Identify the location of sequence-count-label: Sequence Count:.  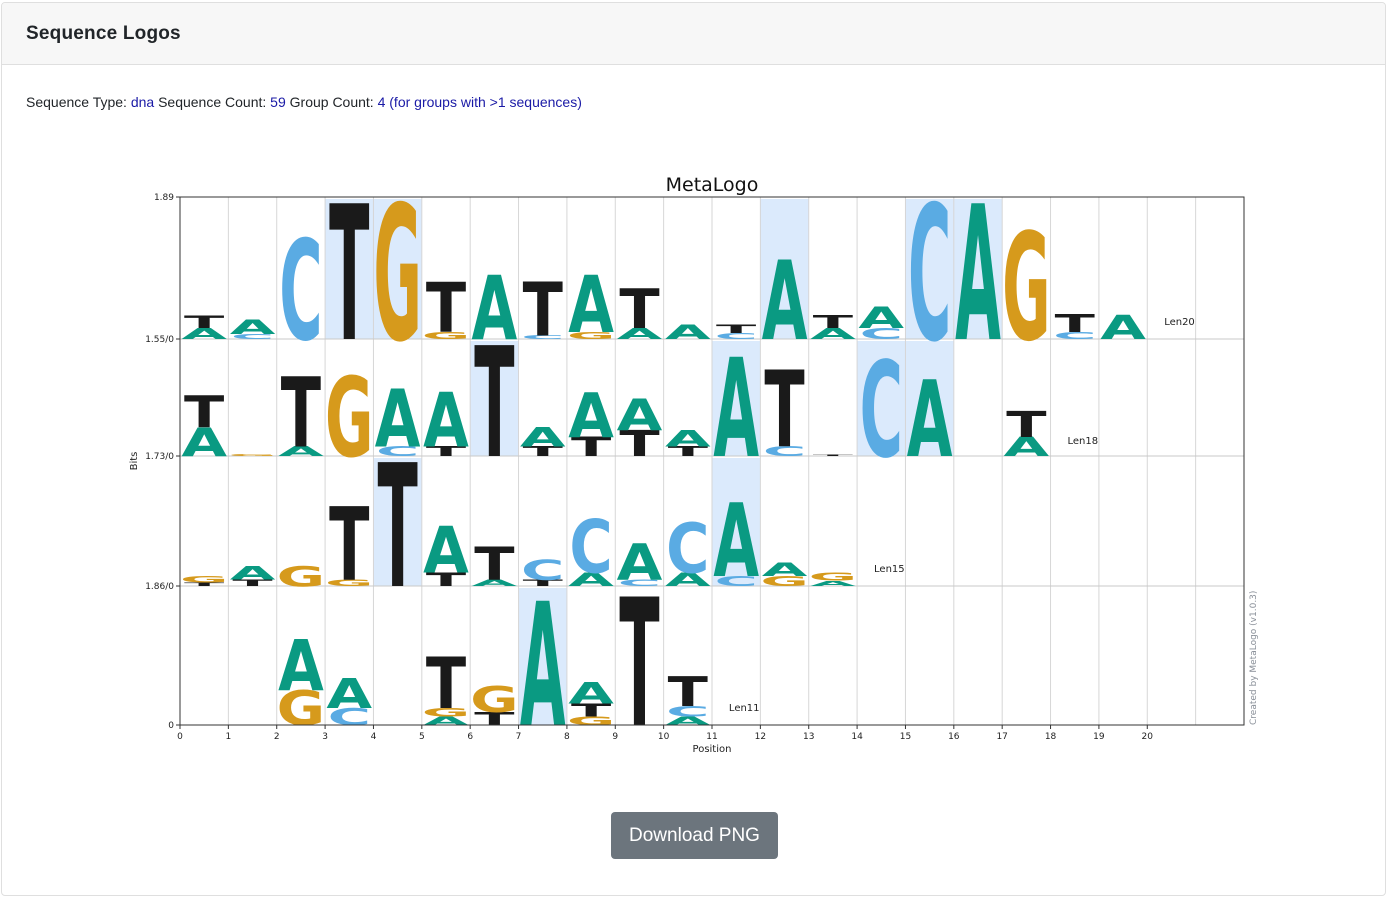
(212, 102).